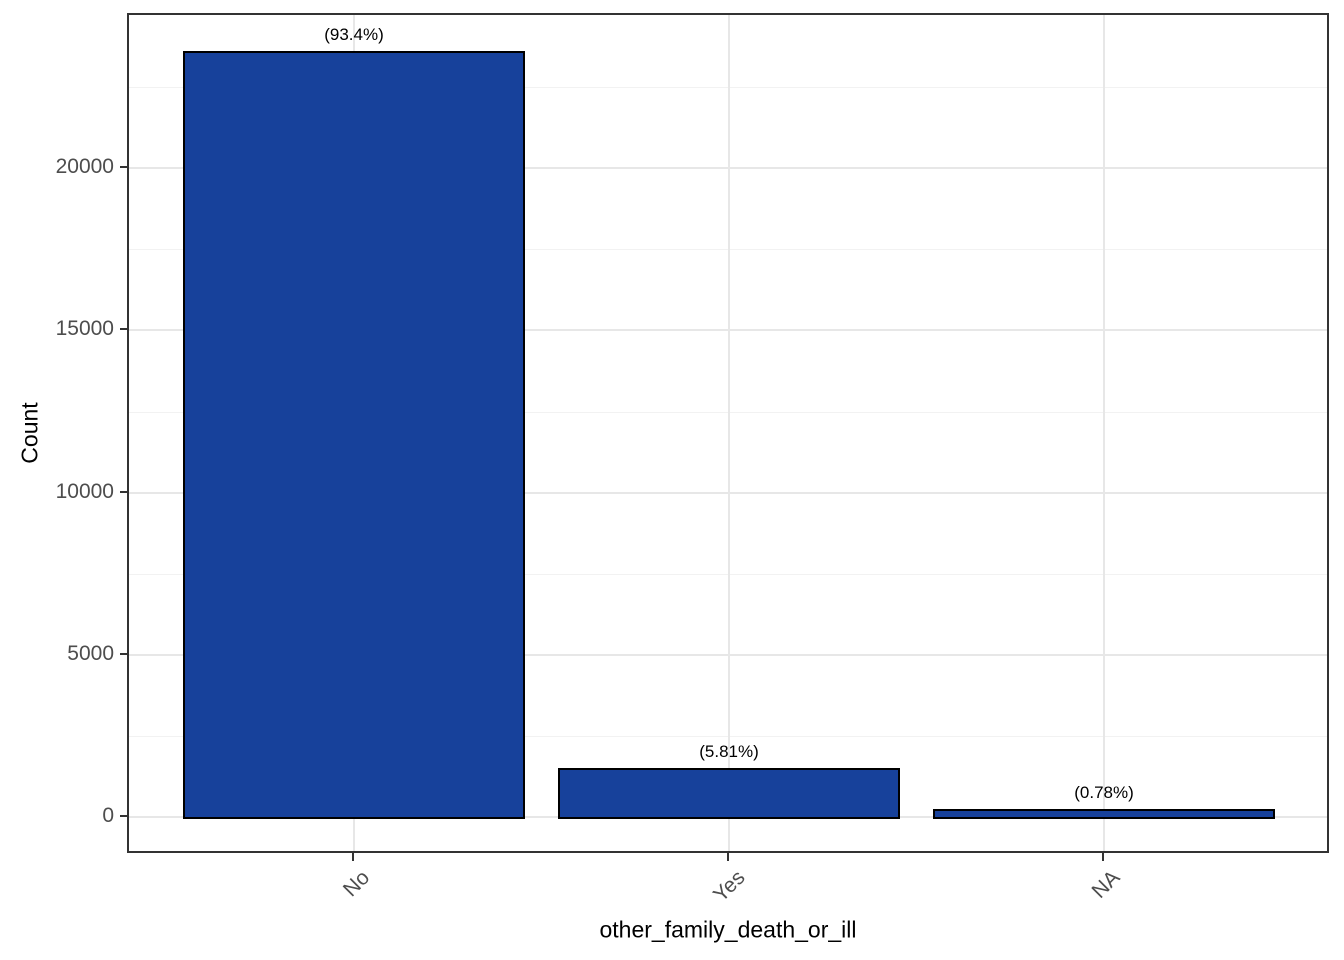  Describe the element at coordinates (108, 815) in the screenshot. I see `y-tick-label: 0` at that location.